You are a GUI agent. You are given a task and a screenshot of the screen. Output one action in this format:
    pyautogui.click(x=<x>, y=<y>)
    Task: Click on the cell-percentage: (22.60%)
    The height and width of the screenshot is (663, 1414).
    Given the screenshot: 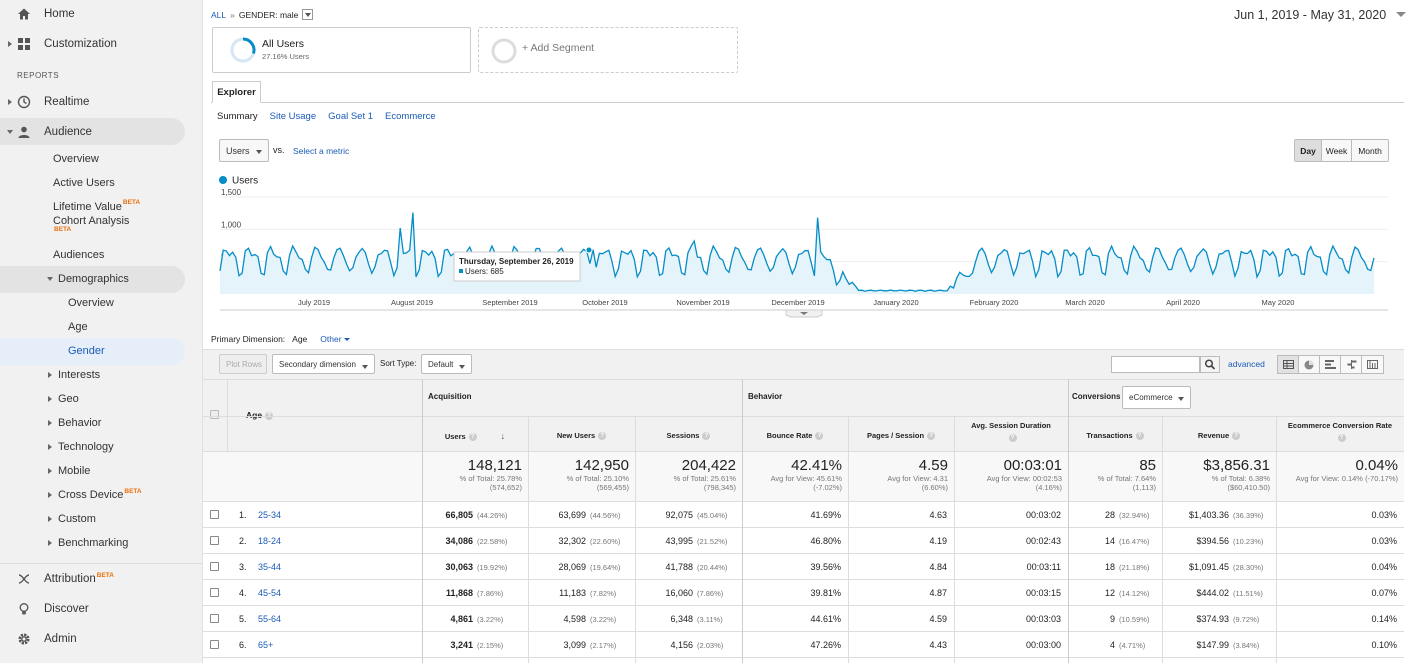 What is the action you would take?
    pyautogui.click(x=605, y=541)
    